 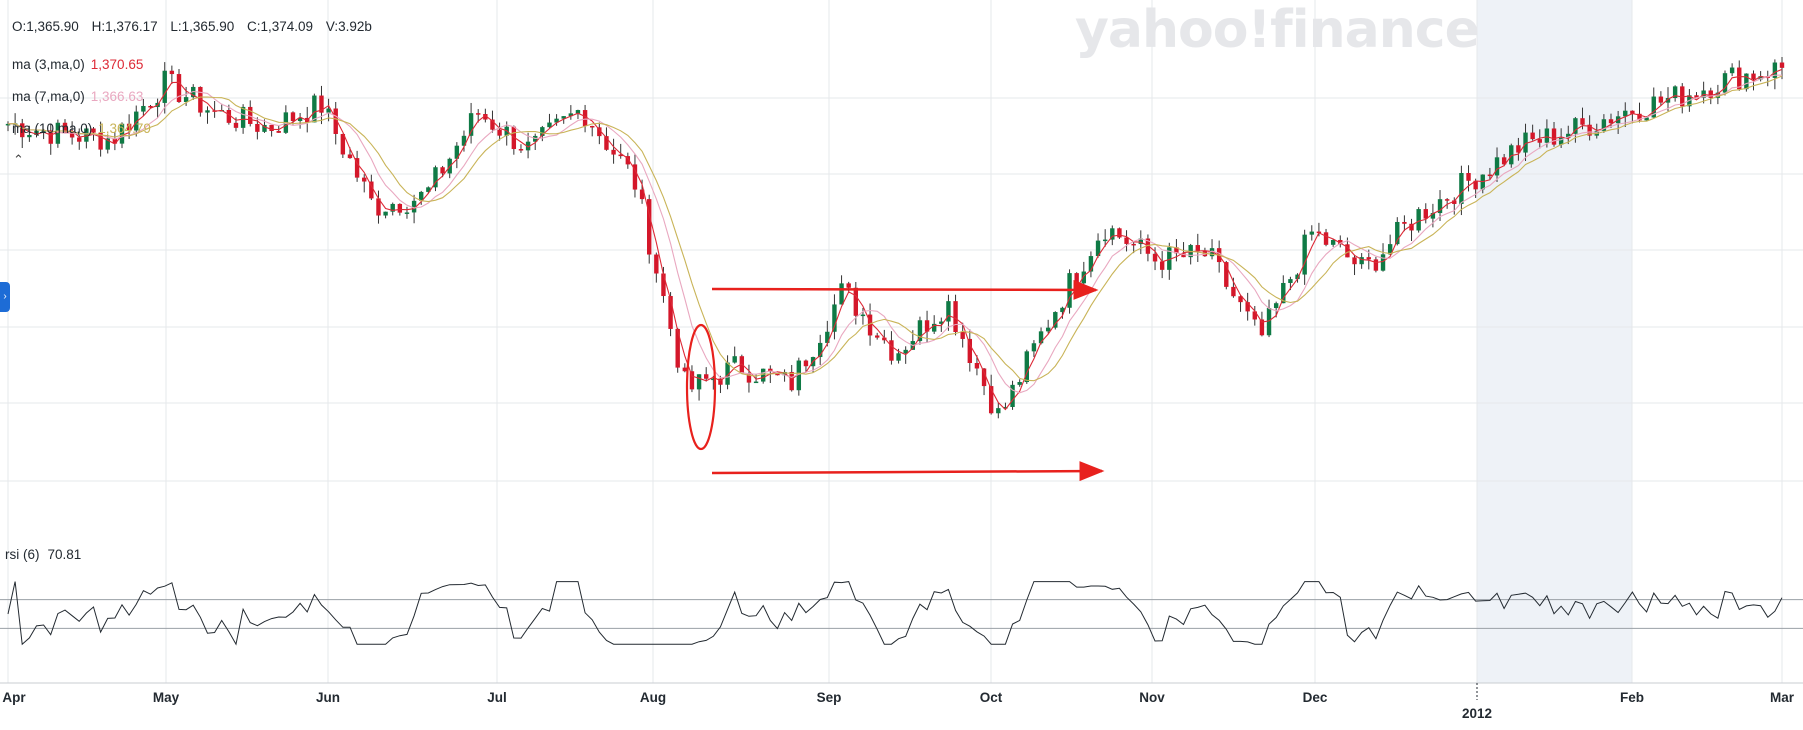 I want to click on indicator-value: 1,364.79, so click(x=124, y=128).